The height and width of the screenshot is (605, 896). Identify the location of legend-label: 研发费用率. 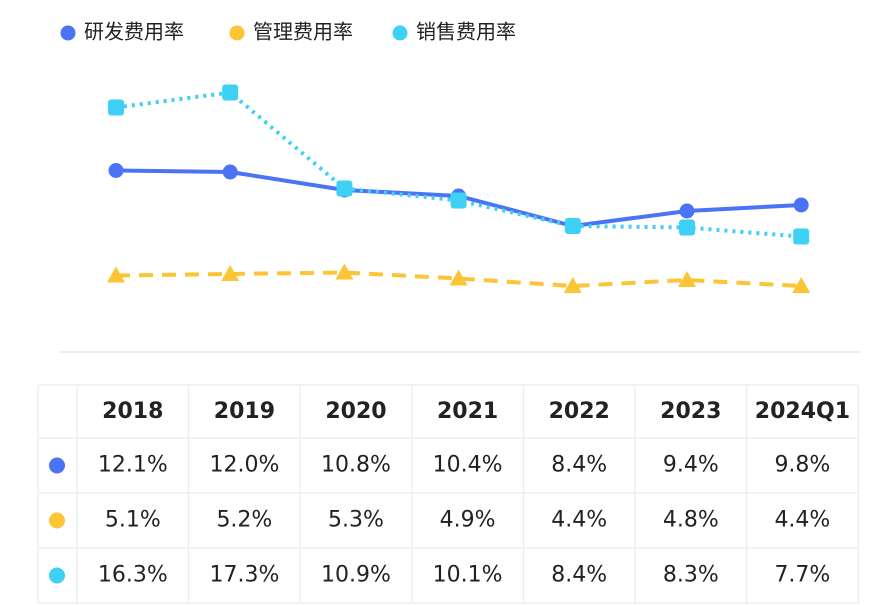
(134, 32).